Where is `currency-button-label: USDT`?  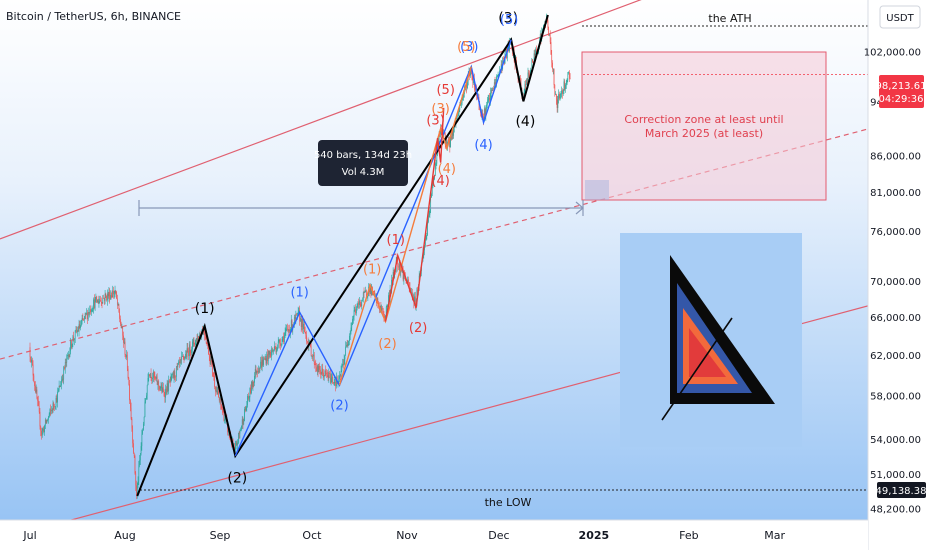 currency-button-label: USDT is located at coordinates (900, 18).